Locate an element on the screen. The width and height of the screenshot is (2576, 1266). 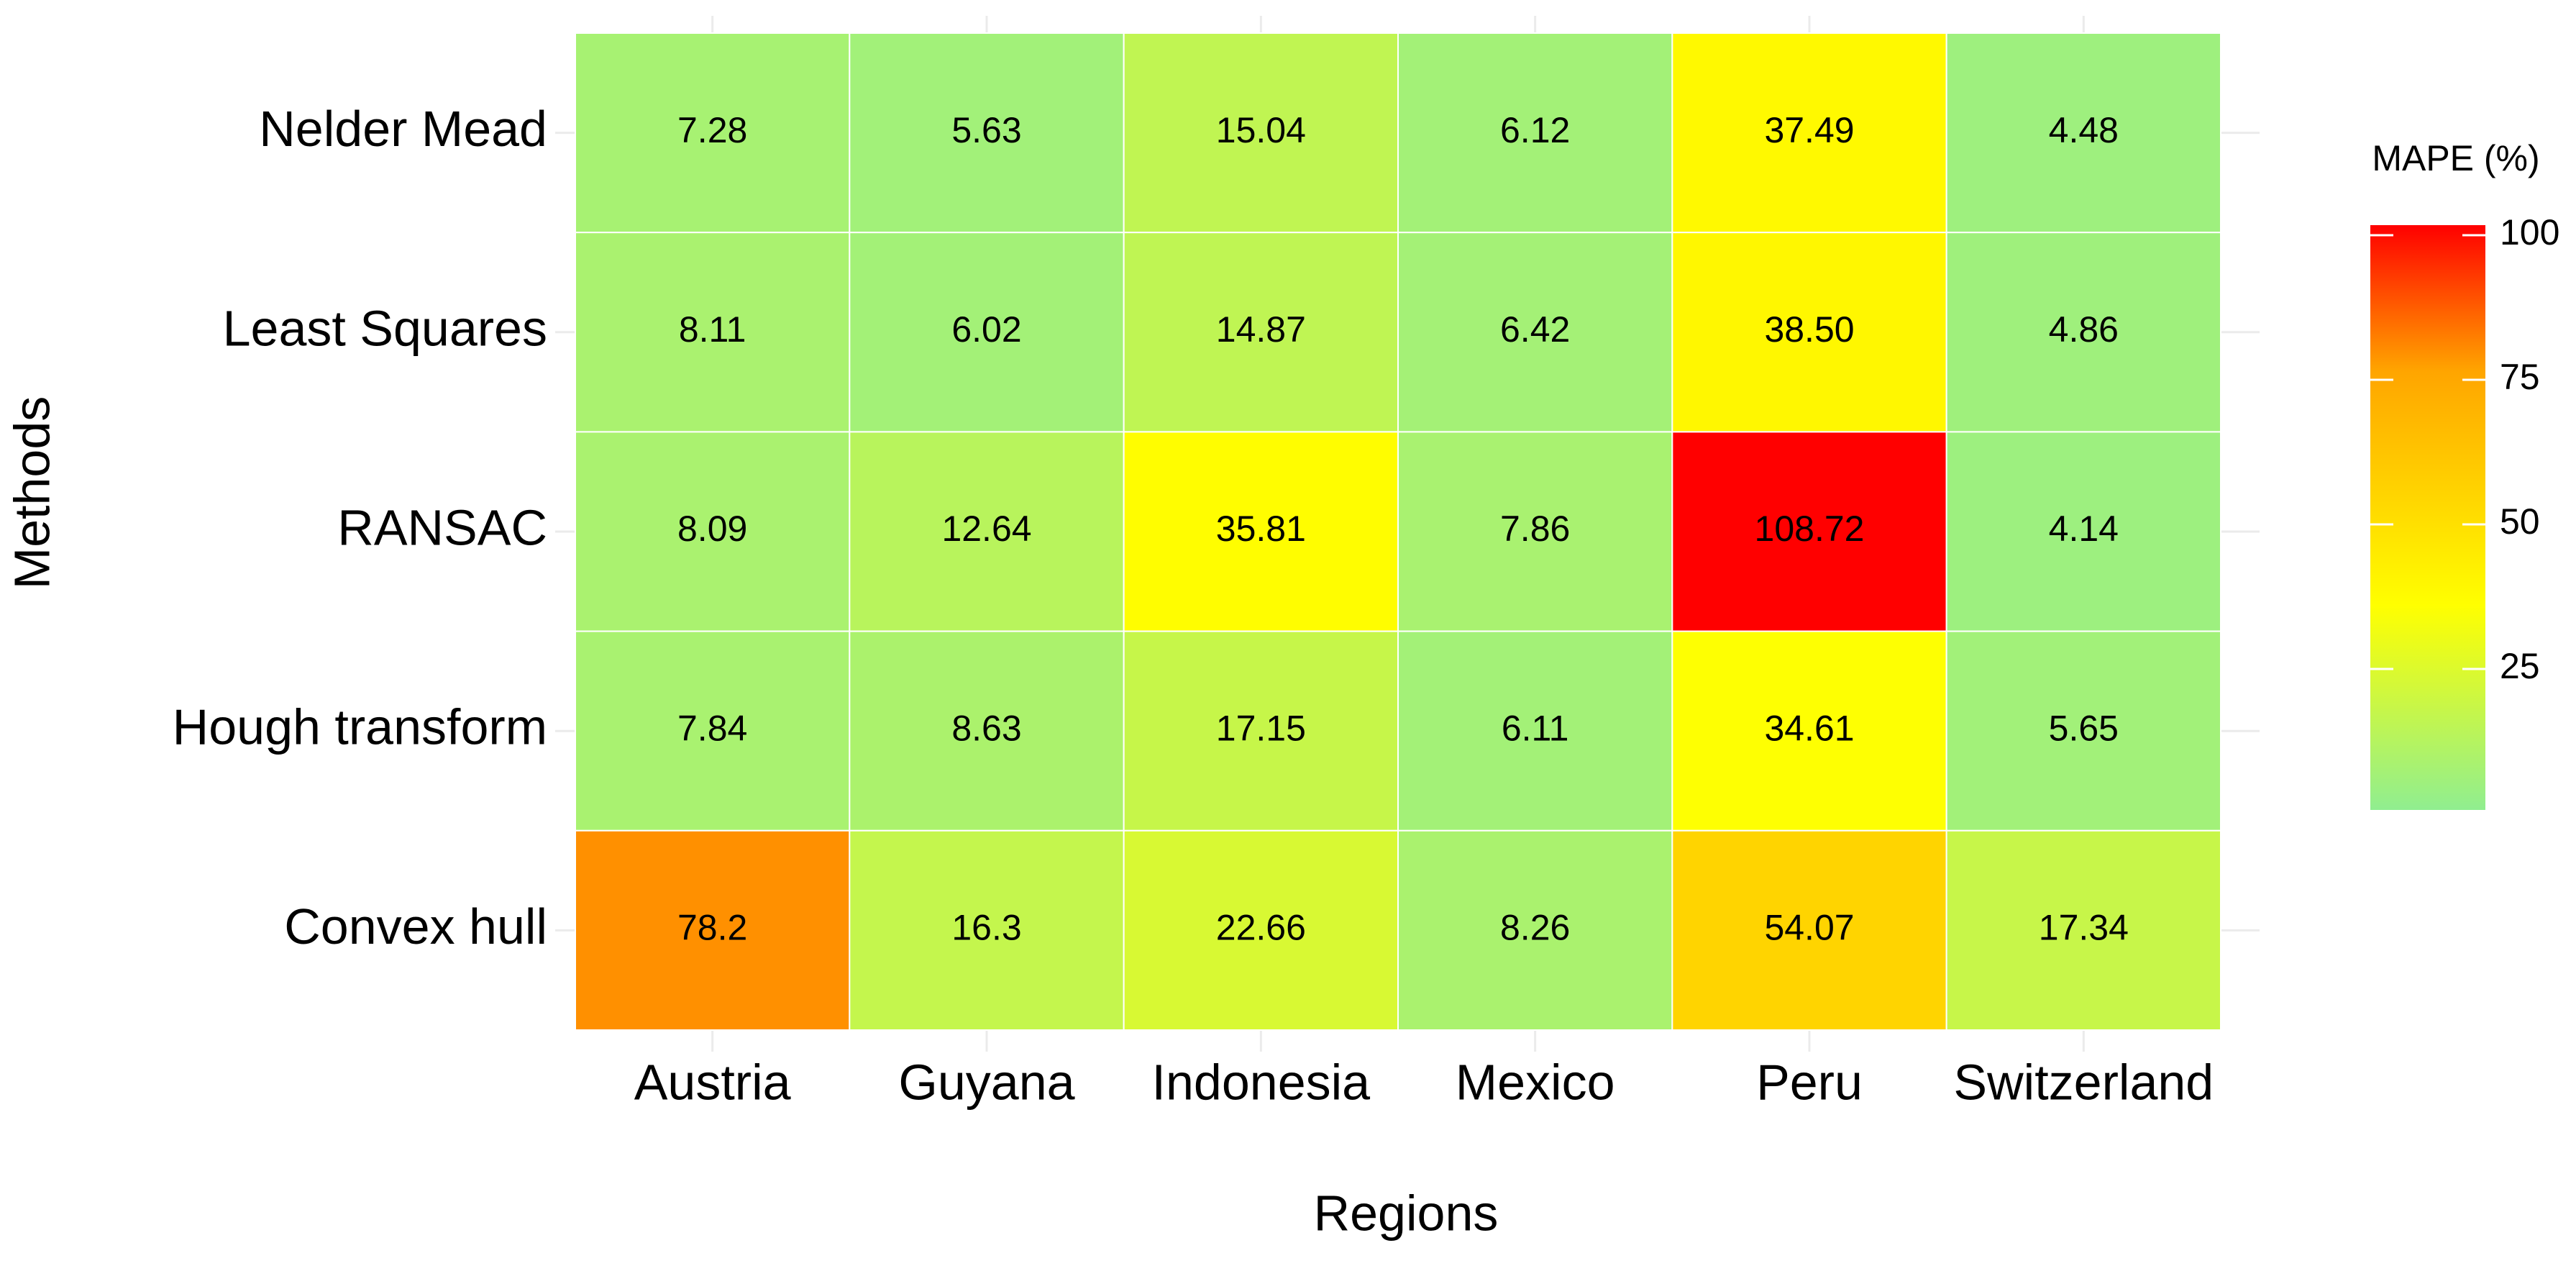
y-tick-label: RANSAC is located at coordinates (442, 527).